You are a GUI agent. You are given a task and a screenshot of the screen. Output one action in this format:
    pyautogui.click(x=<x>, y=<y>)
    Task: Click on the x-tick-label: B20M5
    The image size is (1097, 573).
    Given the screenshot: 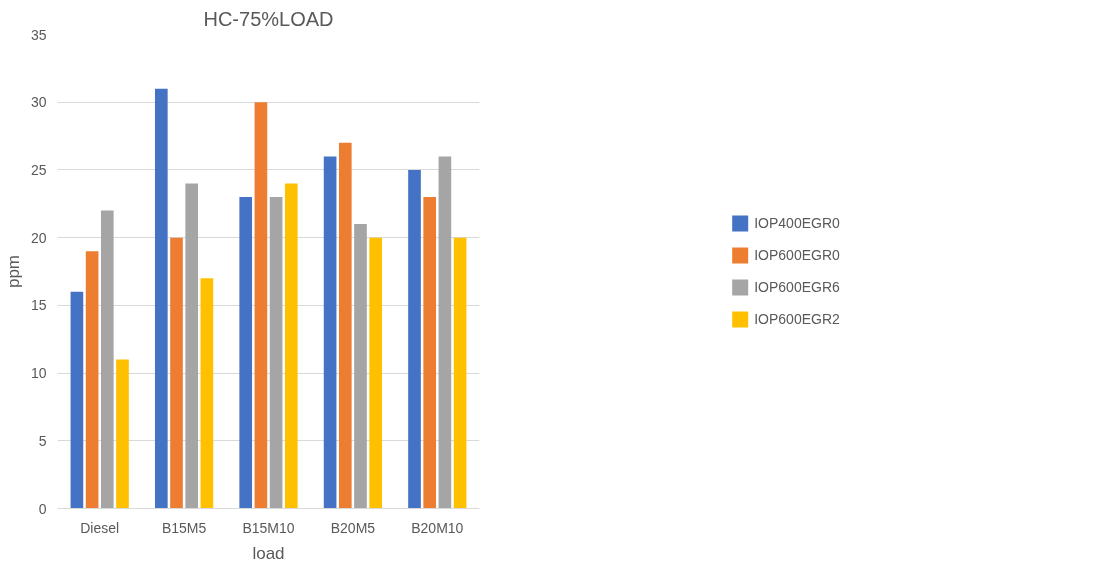 What is the action you would take?
    pyautogui.click(x=353, y=527)
    